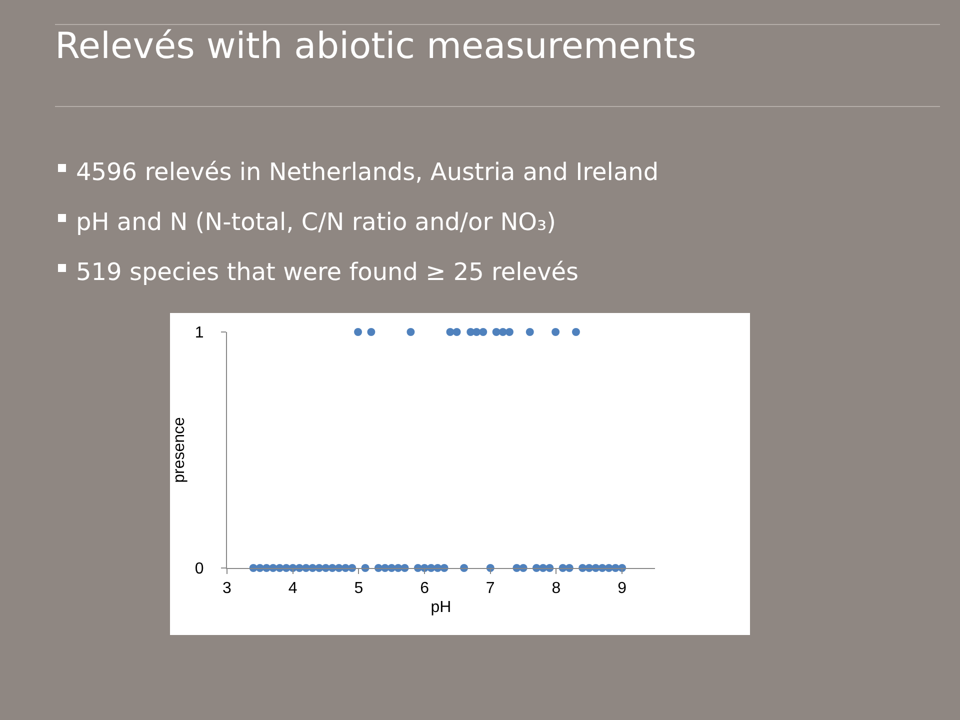  What do you see at coordinates (199, 569) in the screenshot?
I see `y-tick-label: 0` at bounding box center [199, 569].